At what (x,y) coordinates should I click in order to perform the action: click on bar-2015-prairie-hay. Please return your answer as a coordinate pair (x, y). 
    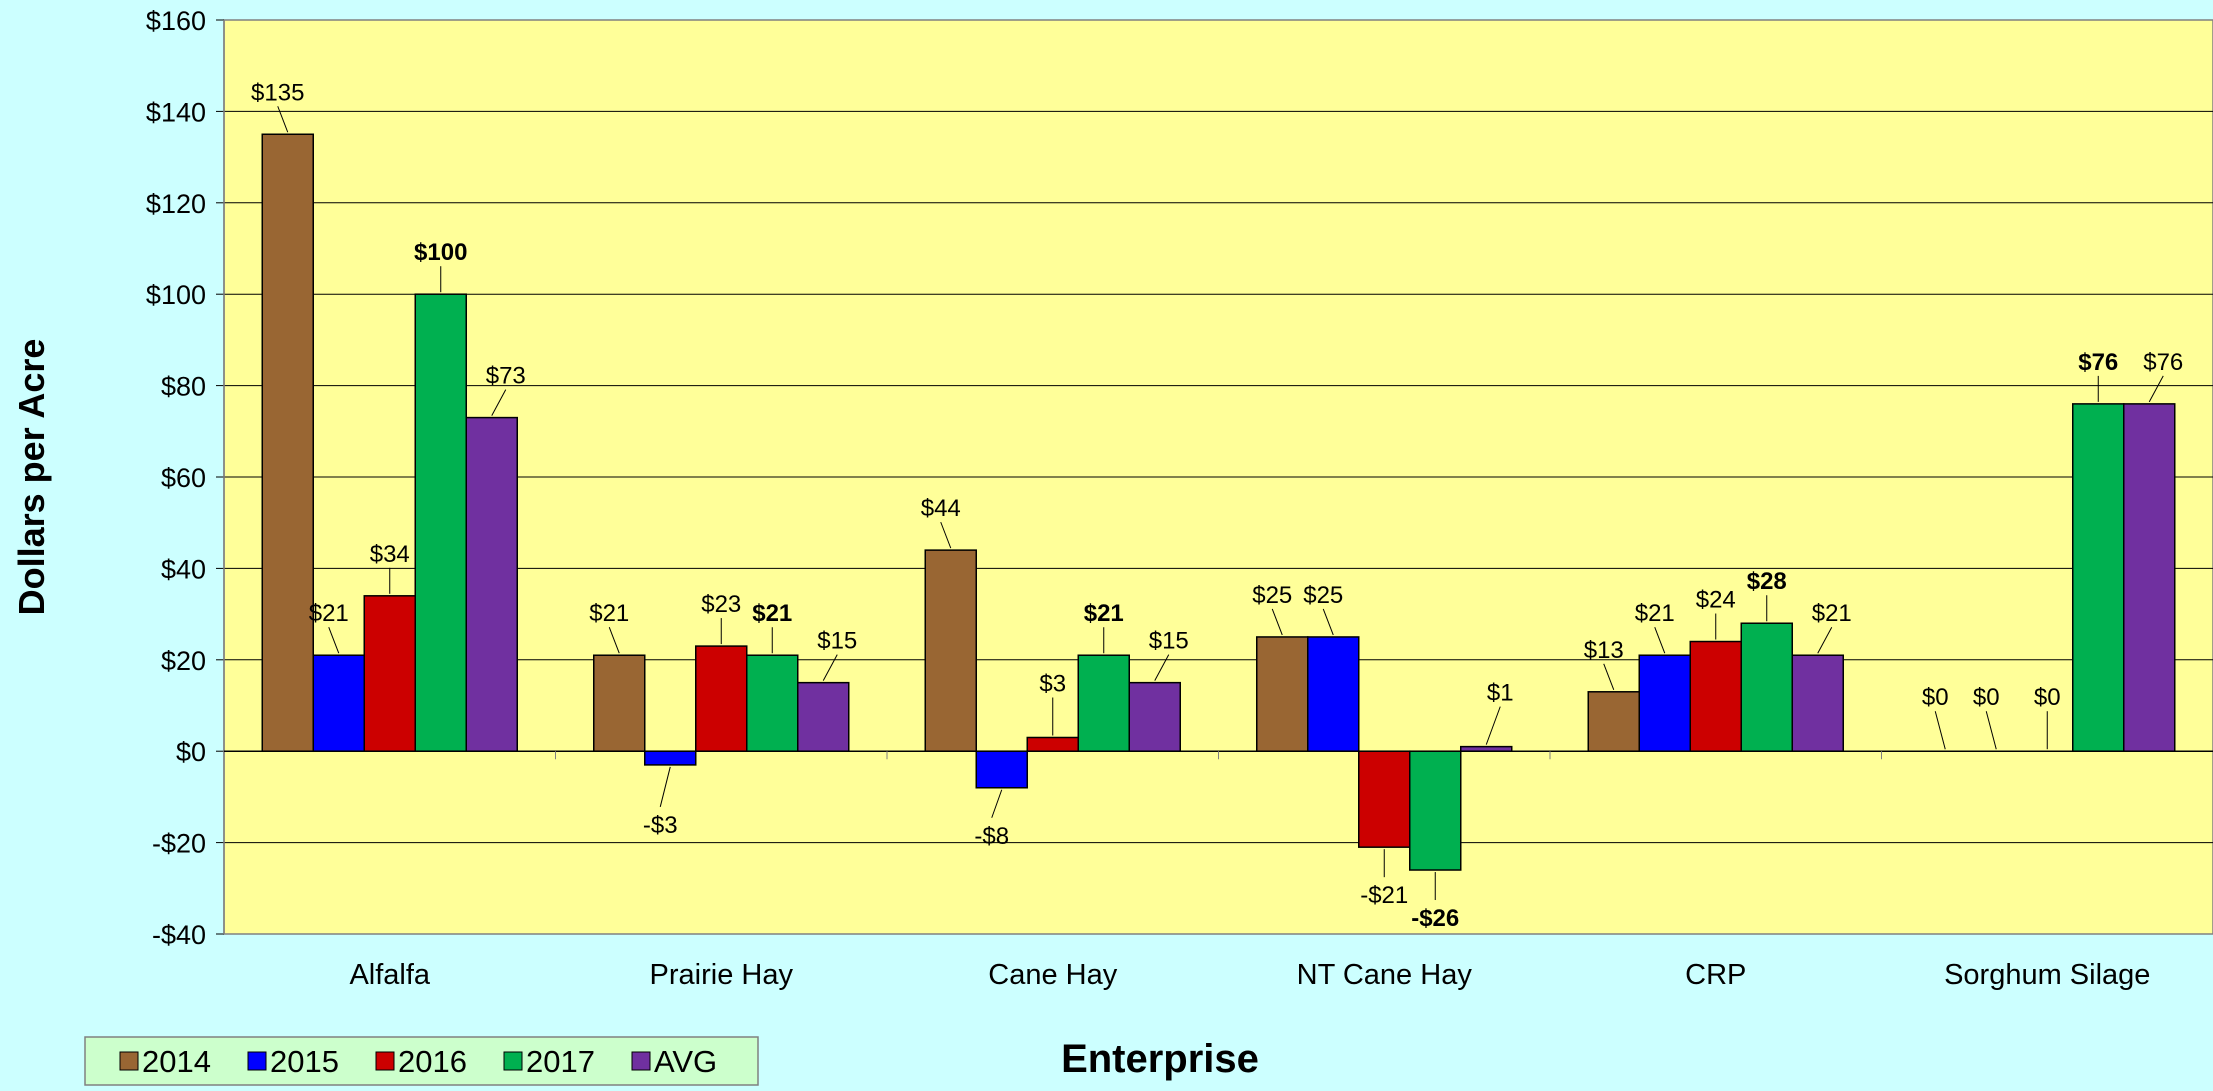
    Looking at the image, I should click on (670, 758).